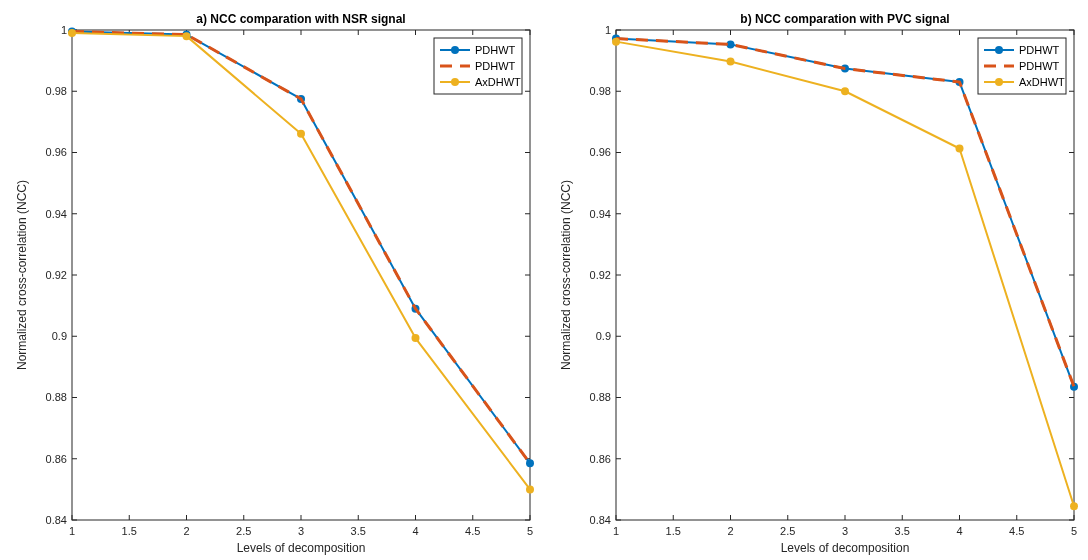 The height and width of the screenshot is (560, 1088). I want to click on chart-title: b) NCC comparation with PVC signal, so click(845, 19).